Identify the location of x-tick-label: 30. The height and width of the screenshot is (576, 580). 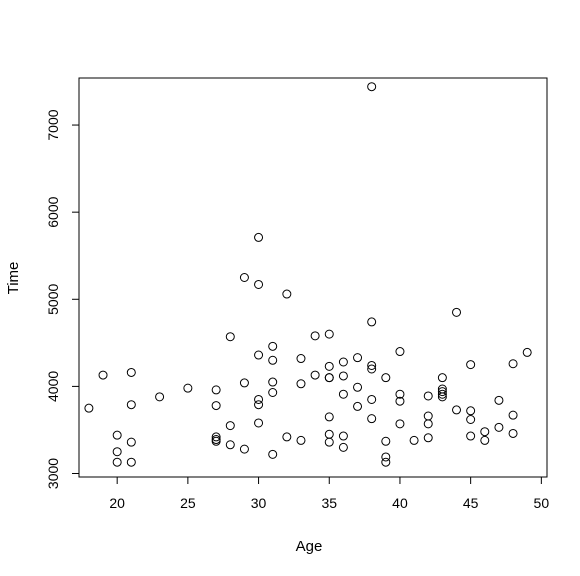
(259, 503).